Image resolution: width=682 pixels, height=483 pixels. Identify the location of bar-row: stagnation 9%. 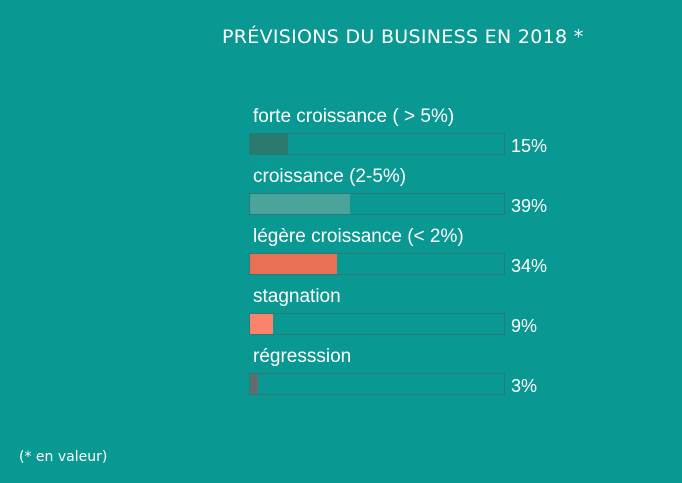
(419, 314).